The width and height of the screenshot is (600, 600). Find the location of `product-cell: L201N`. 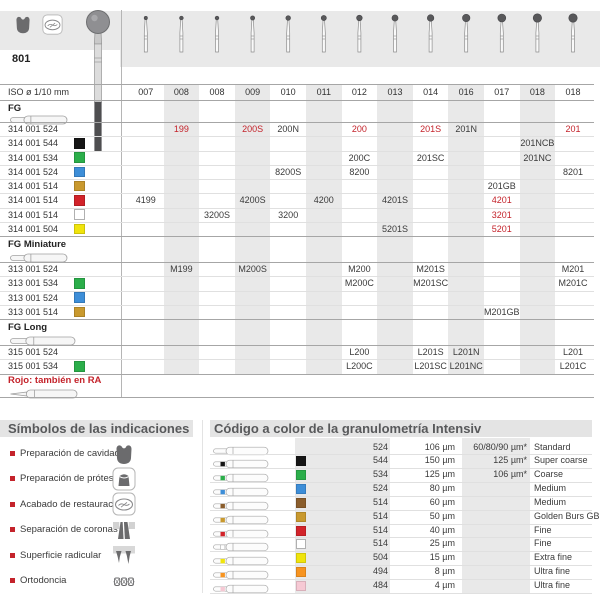

product-cell: L201N is located at coordinates (466, 352).